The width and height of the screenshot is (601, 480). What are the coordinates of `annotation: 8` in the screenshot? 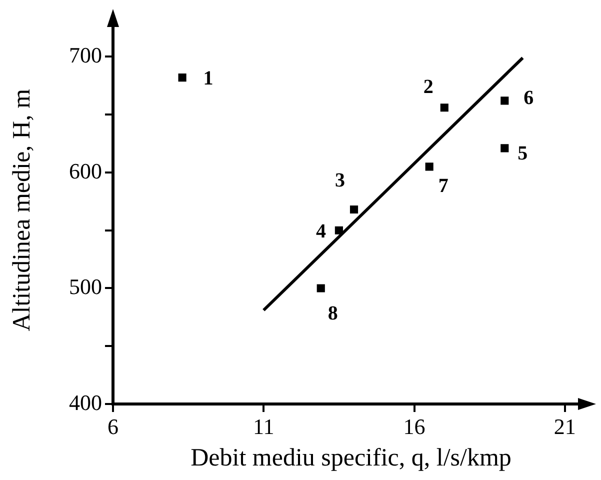 It's located at (333, 313).